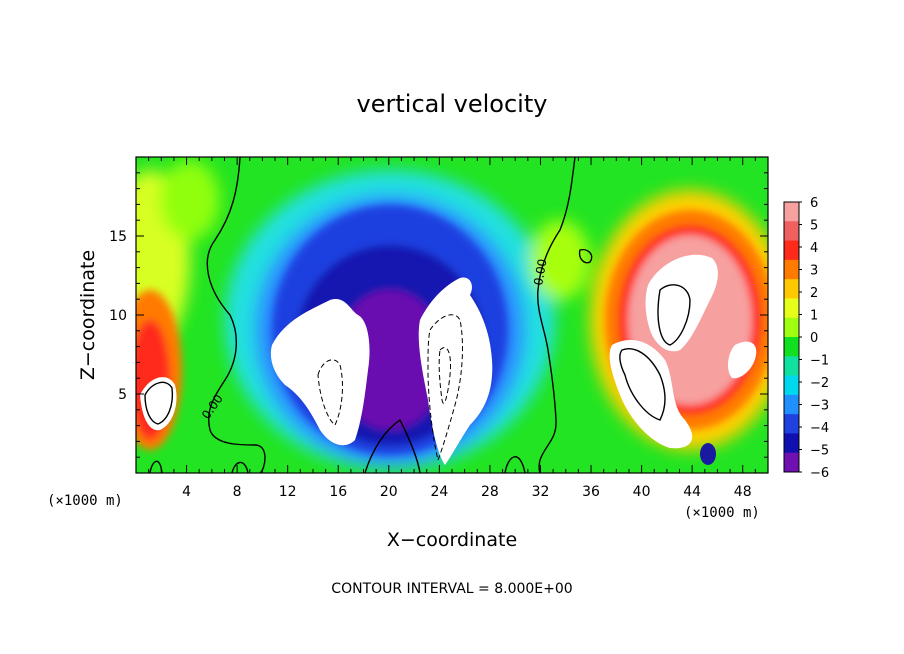 This screenshot has height=654, width=904. What do you see at coordinates (819, 406) in the screenshot?
I see `colorbar-tick-label: −3` at bounding box center [819, 406].